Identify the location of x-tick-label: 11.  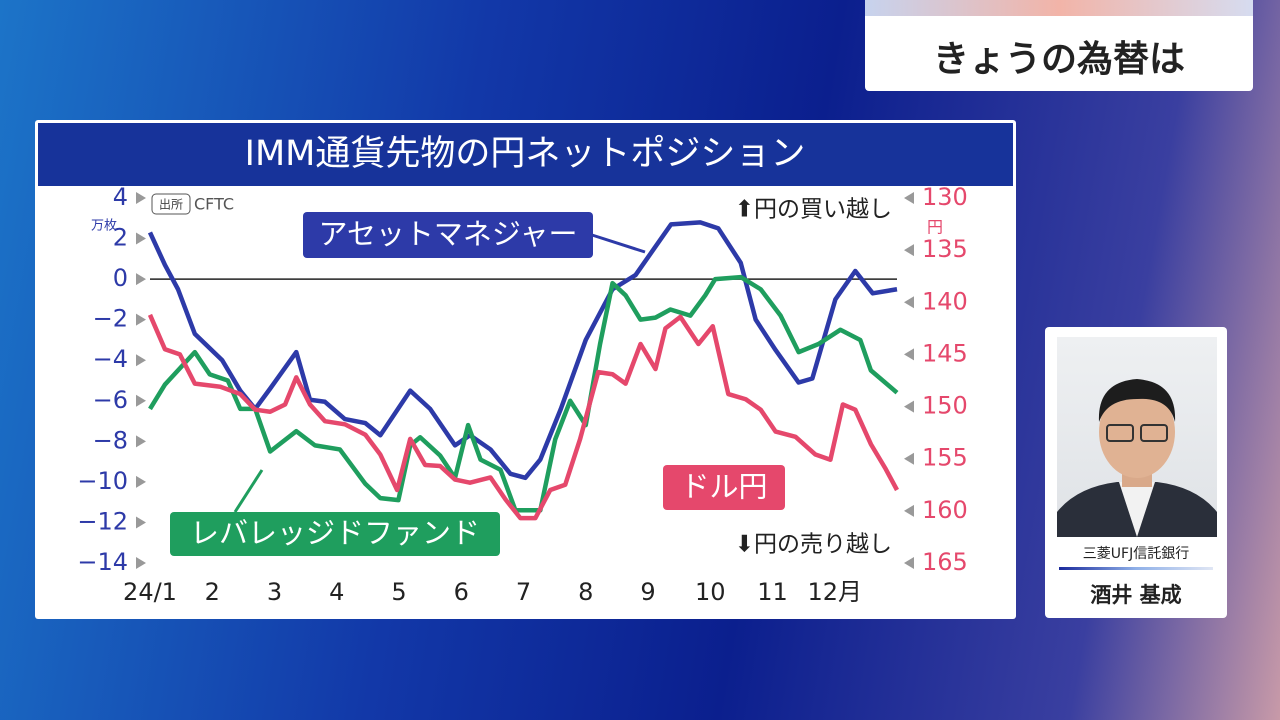
(772, 592).